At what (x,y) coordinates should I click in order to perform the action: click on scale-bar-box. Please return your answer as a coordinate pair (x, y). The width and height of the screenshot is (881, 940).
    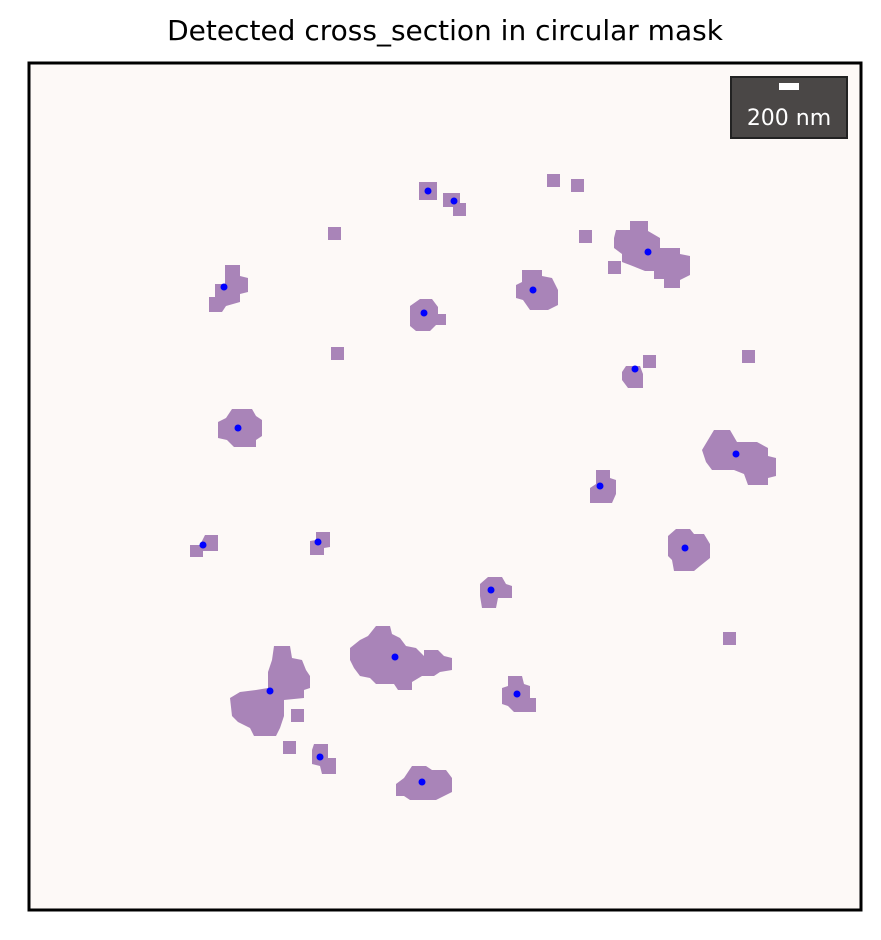
    Looking at the image, I should click on (789, 107).